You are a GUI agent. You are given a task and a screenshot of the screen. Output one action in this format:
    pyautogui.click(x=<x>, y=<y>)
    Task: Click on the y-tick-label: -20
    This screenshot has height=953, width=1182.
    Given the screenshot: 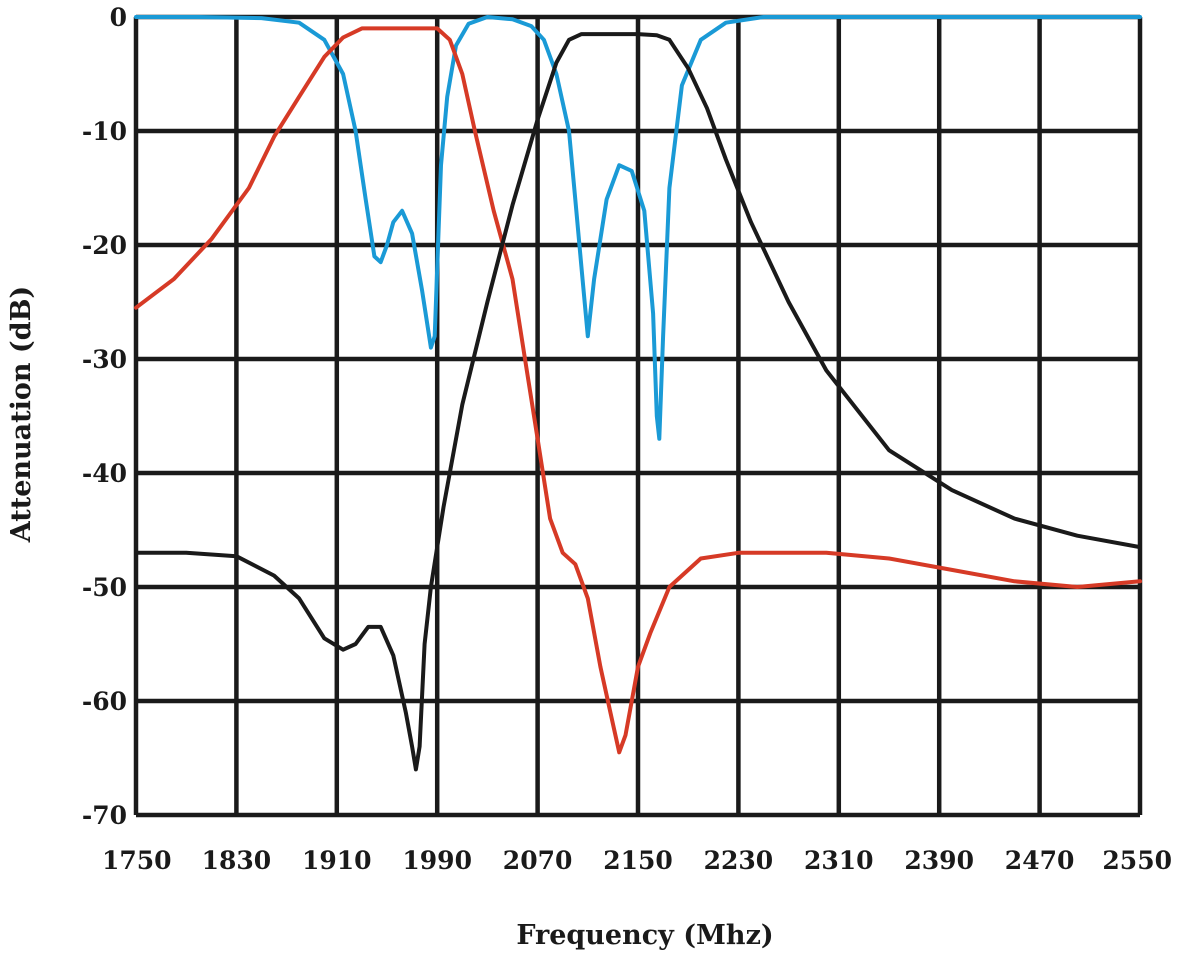 What is the action you would take?
    pyautogui.click(x=104, y=245)
    